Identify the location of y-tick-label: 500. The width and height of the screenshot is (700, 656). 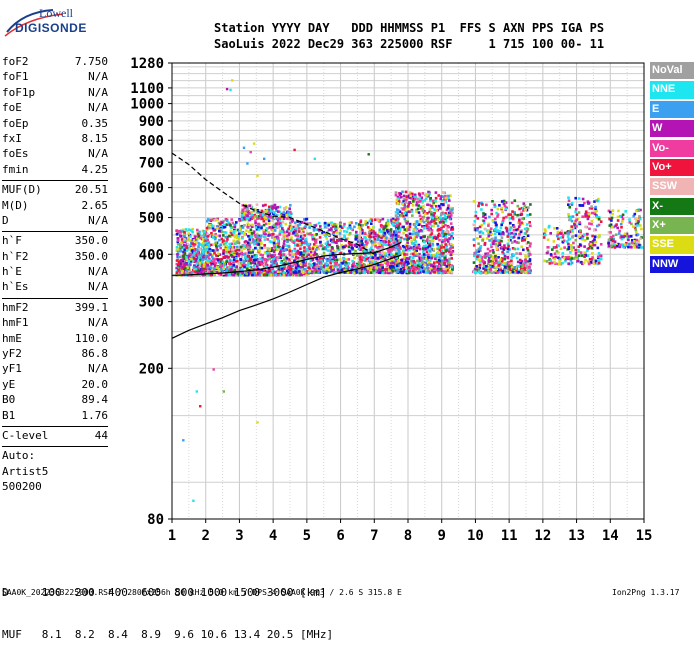
(151, 219).